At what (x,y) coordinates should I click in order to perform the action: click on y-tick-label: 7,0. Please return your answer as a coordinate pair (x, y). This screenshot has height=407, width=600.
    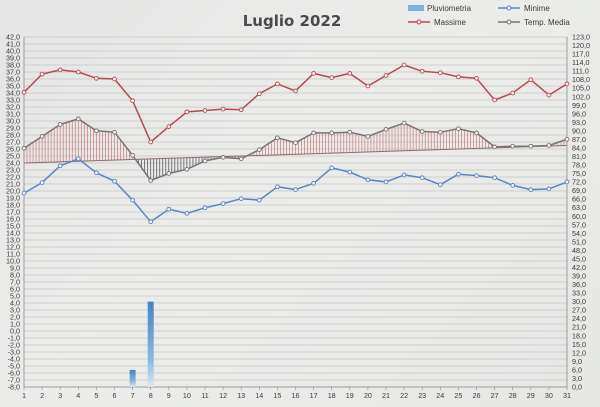
    Looking at the image, I should click on (15, 282).